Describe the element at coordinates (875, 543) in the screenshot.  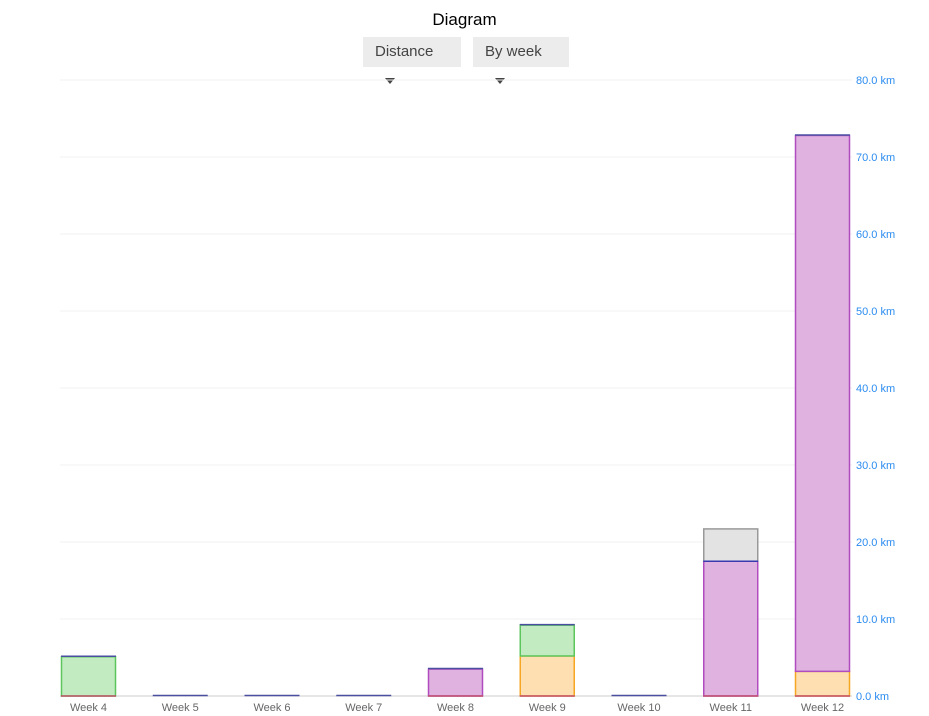
I see `y-tick-label: 20.0 km` at that location.